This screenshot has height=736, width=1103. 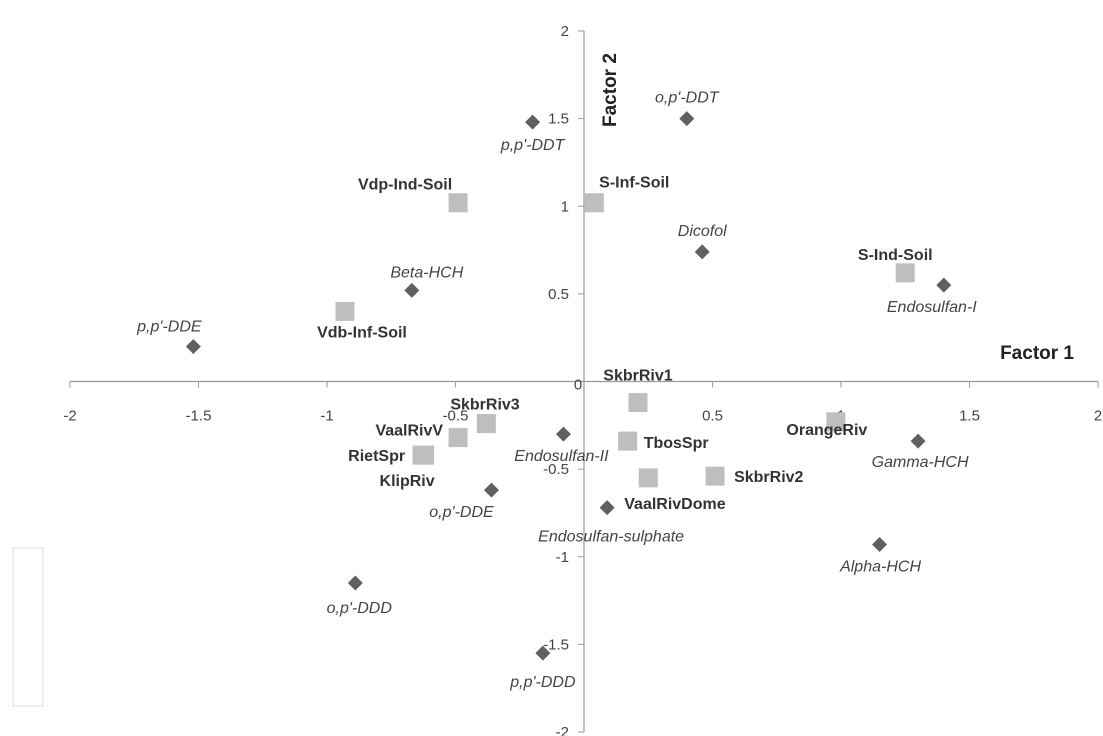 What do you see at coordinates (1037, 353) in the screenshot?
I see `x-axis-title: Factor 1` at bounding box center [1037, 353].